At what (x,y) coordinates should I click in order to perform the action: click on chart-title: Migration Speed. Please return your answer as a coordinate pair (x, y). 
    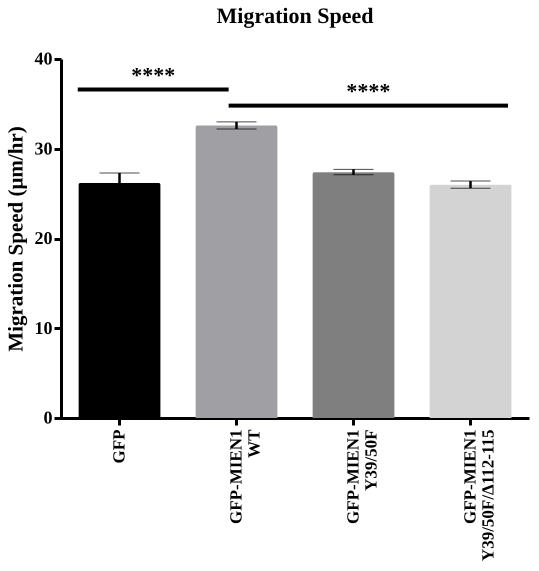
    Looking at the image, I should click on (295, 15).